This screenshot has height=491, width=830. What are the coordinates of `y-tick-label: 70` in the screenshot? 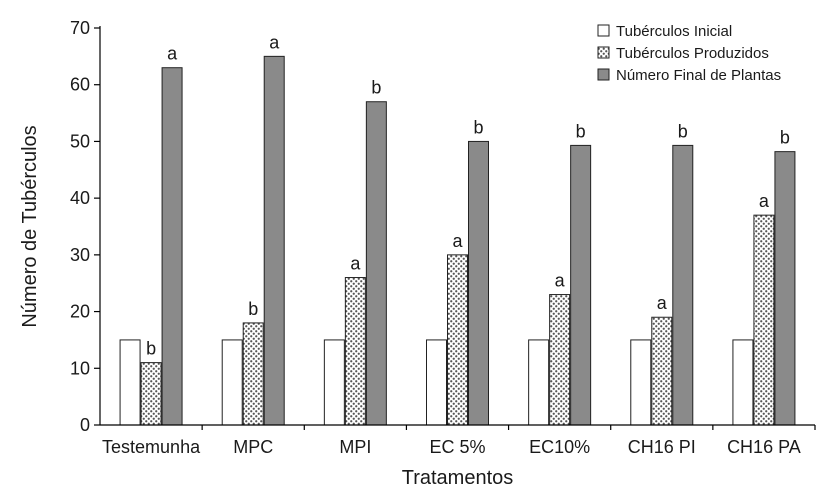 It's located at (80, 28).